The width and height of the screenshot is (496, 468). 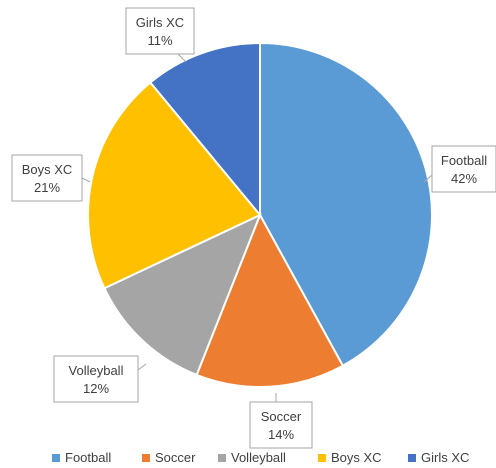 What do you see at coordinates (175, 457) in the screenshot?
I see `legend-label: Soccer` at bounding box center [175, 457].